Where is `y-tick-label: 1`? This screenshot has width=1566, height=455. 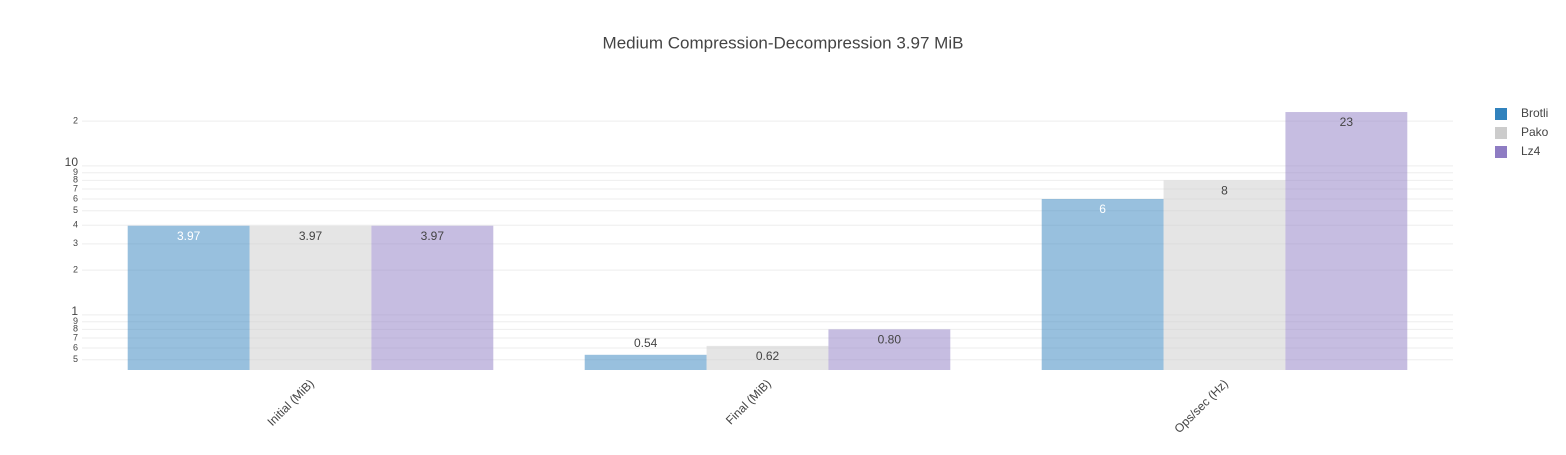 y-tick-label: 1 is located at coordinates (74, 311).